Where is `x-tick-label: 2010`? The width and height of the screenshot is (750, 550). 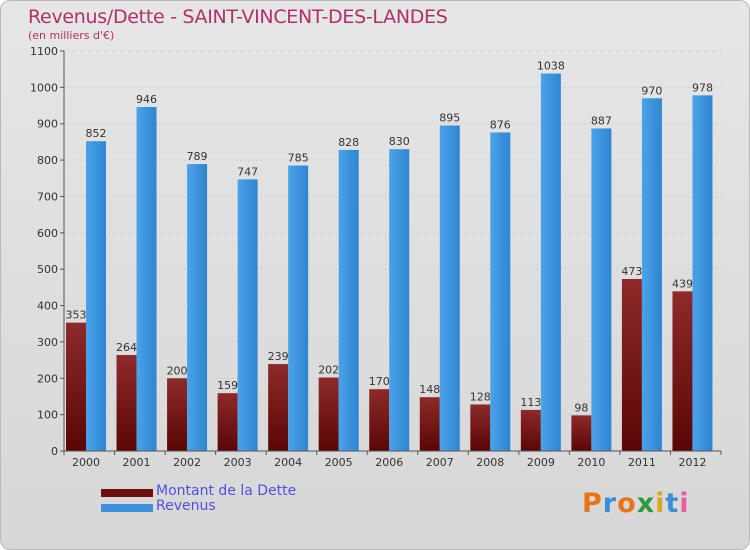 x-tick-label: 2010 is located at coordinates (591, 462).